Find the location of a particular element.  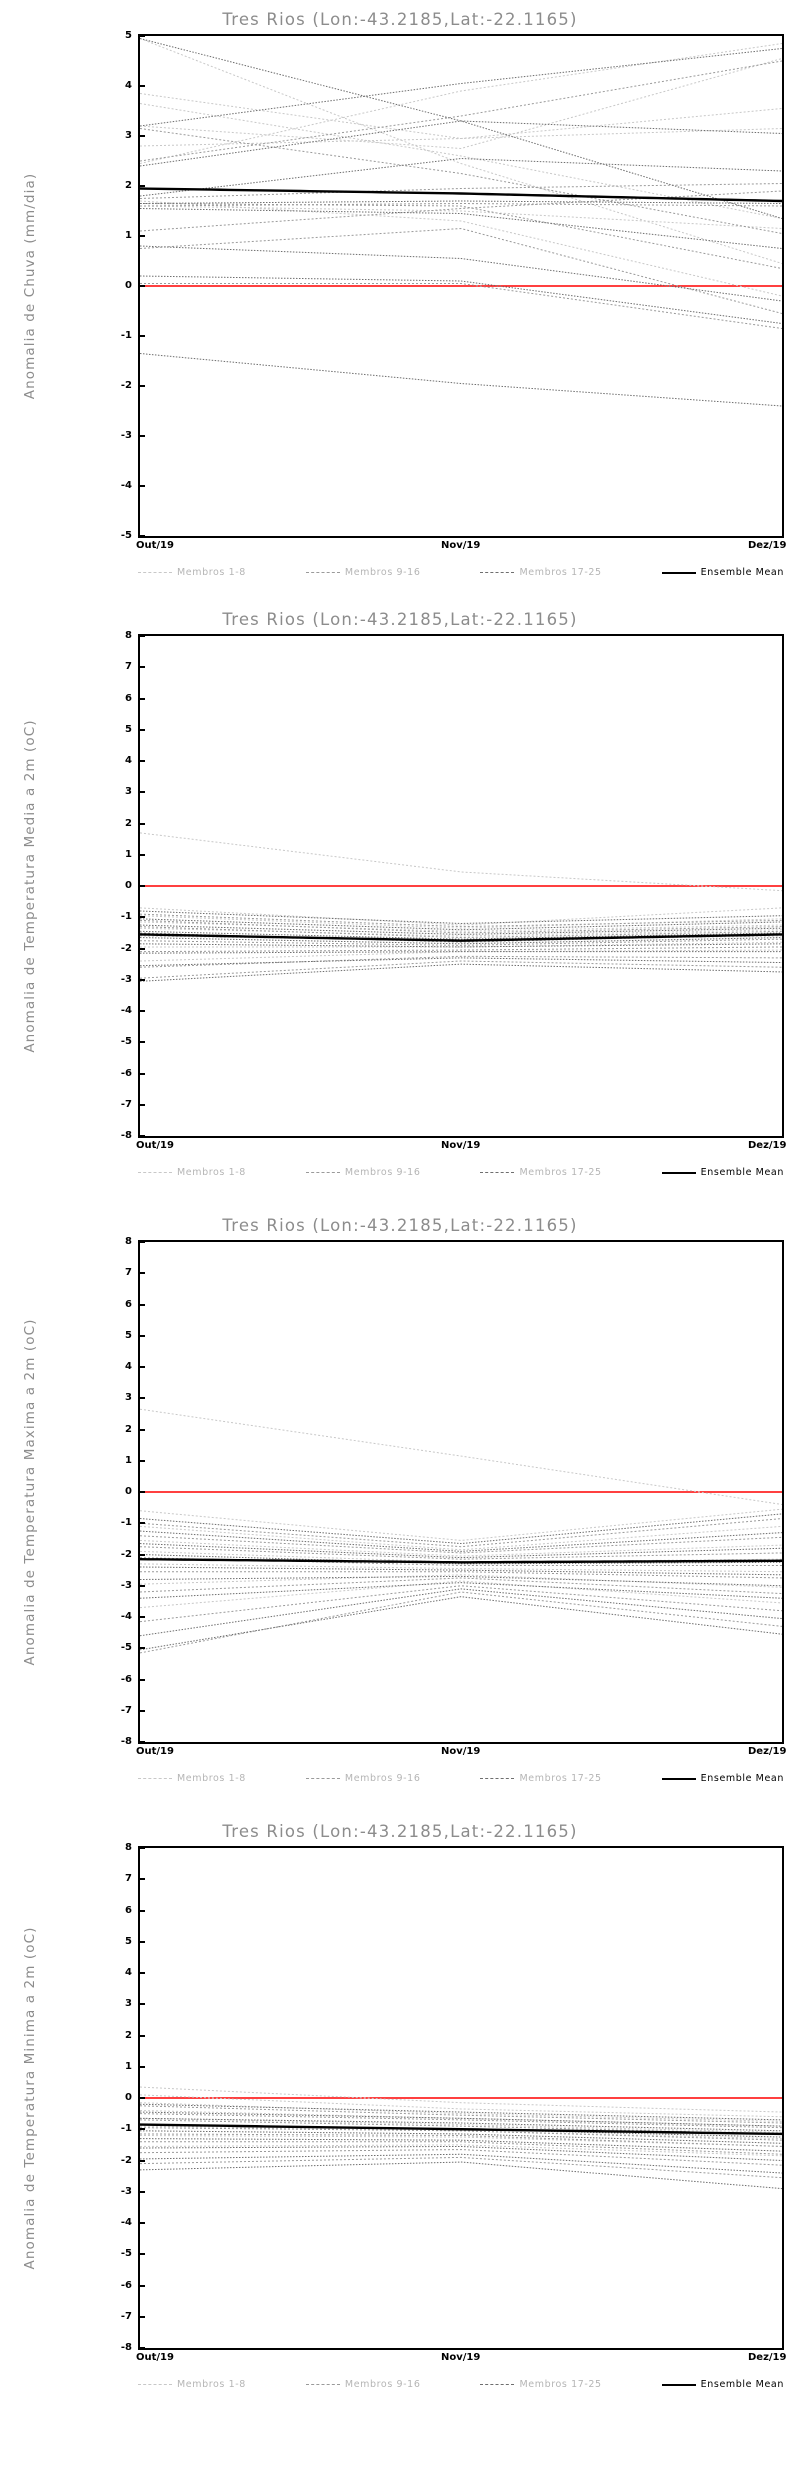

legend-label: Membros 1-8 is located at coordinates (211, 1778).